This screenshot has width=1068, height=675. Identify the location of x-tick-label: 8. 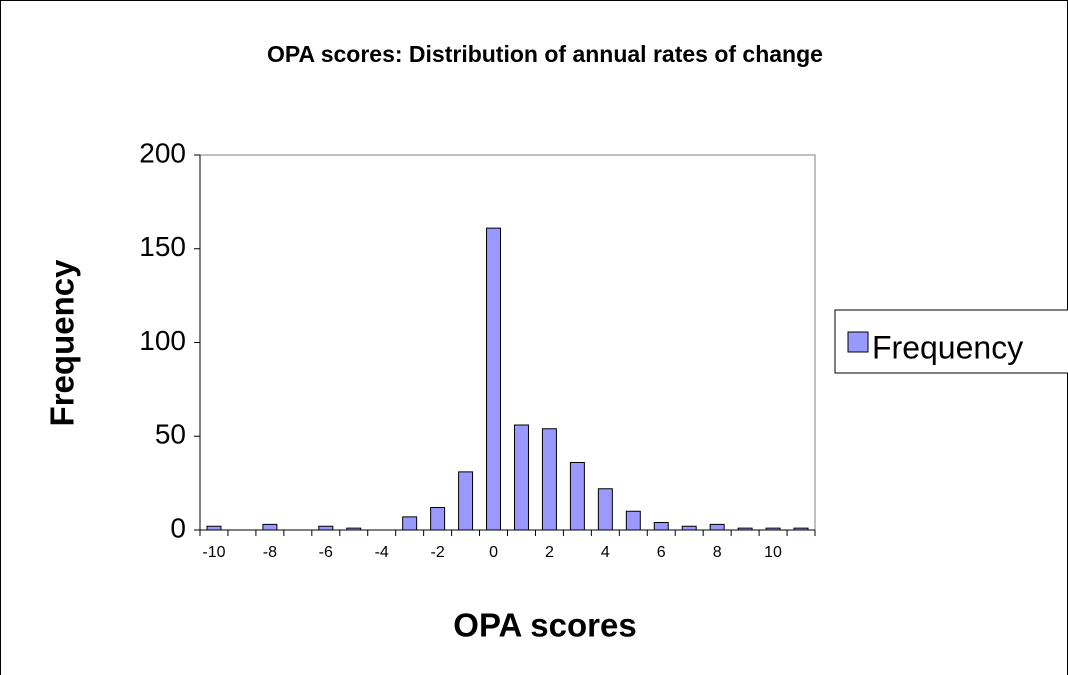
(717, 552).